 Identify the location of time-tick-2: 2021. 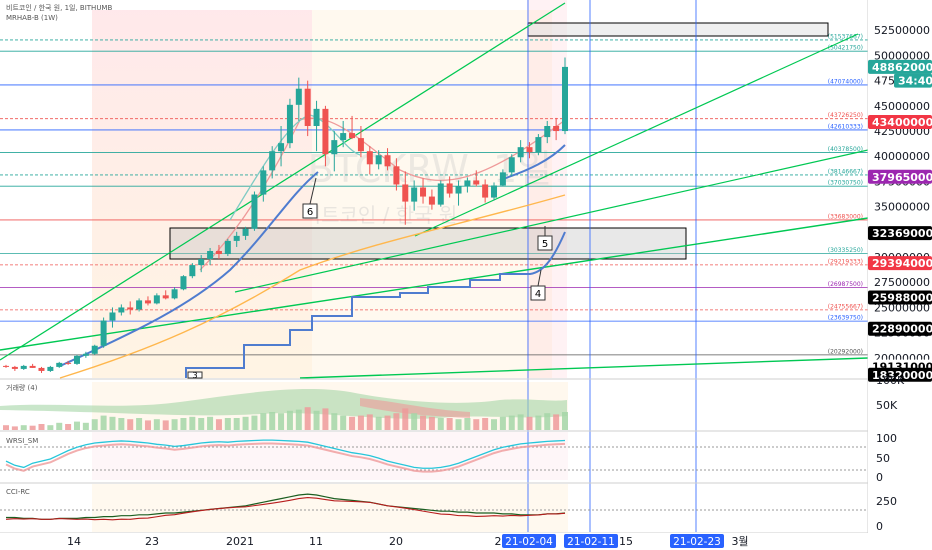
(240, 541).